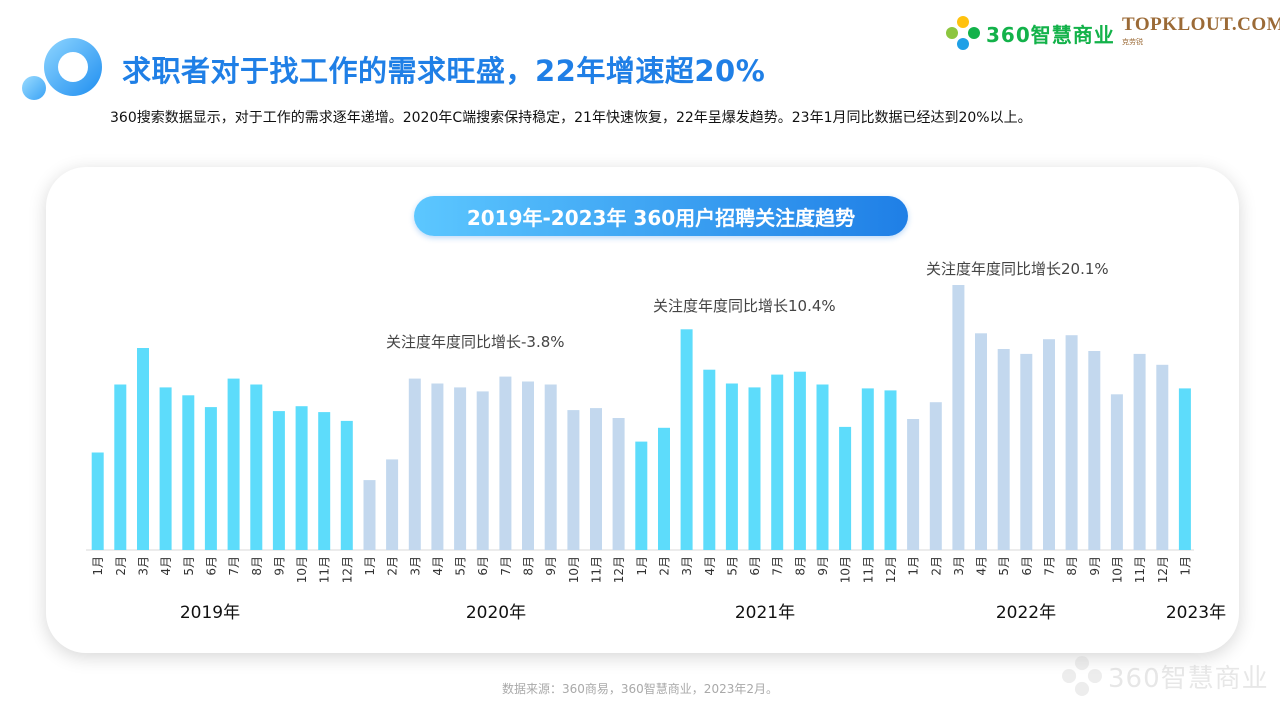 Image resolution: width=1280 pixels, height=720 pixels. Describe the element at coordinates (1050, 34) in the screenshot. I see `brand-360-text: 360智慧商业` at that location.